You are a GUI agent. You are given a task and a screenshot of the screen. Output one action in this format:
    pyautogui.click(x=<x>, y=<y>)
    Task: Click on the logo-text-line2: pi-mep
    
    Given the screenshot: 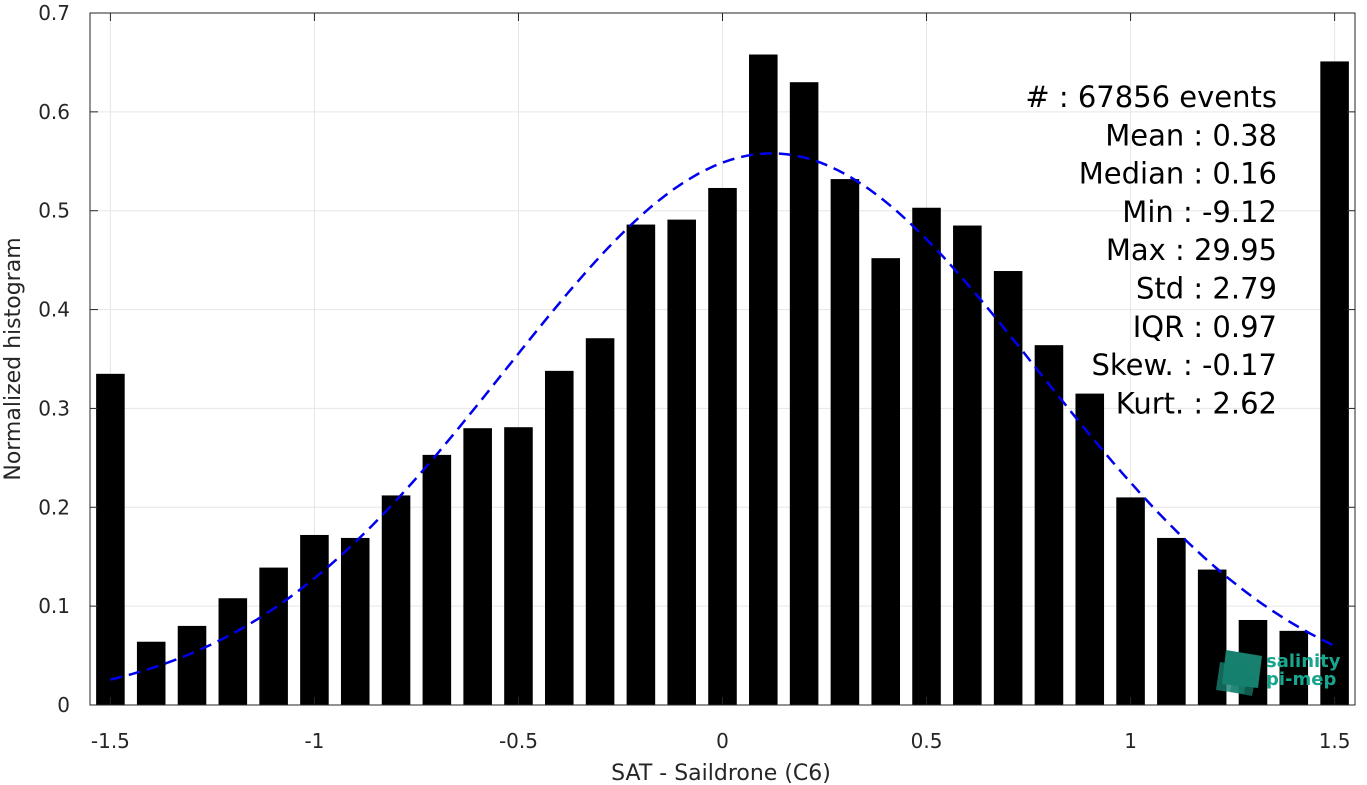 What is the action you would take?
    pyautogui.click(x=1301, y=679)
    